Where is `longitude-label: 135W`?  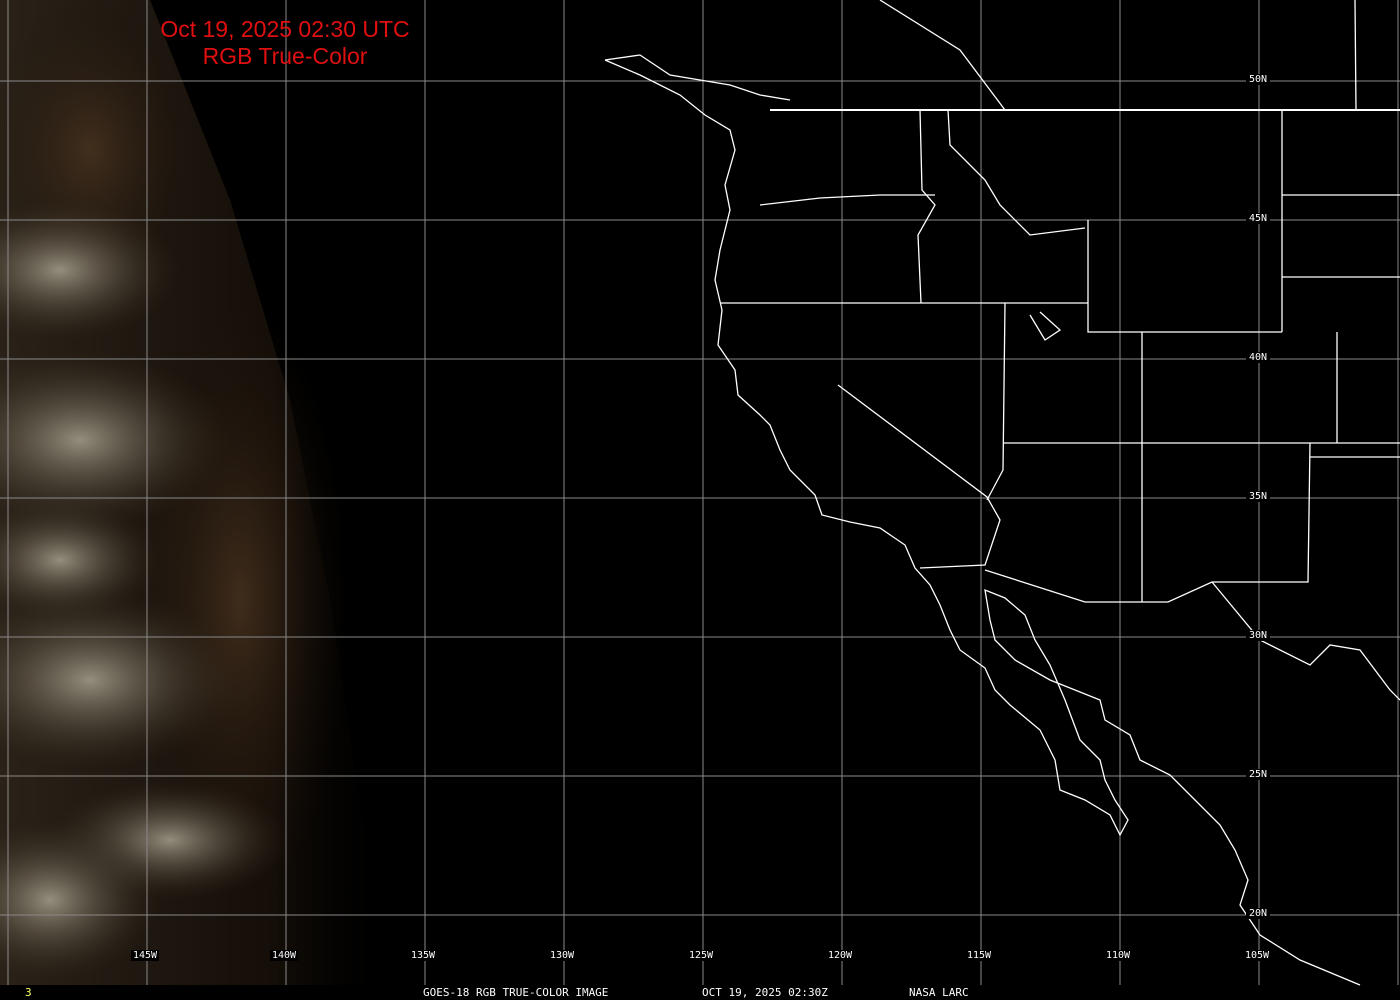 longitude-label: 135W is located at coordinates (423, 955).